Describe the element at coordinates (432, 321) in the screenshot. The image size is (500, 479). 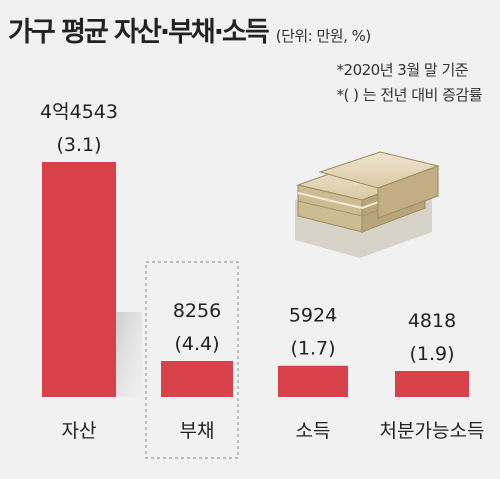
I see `value-label-4: 4818` at that location.